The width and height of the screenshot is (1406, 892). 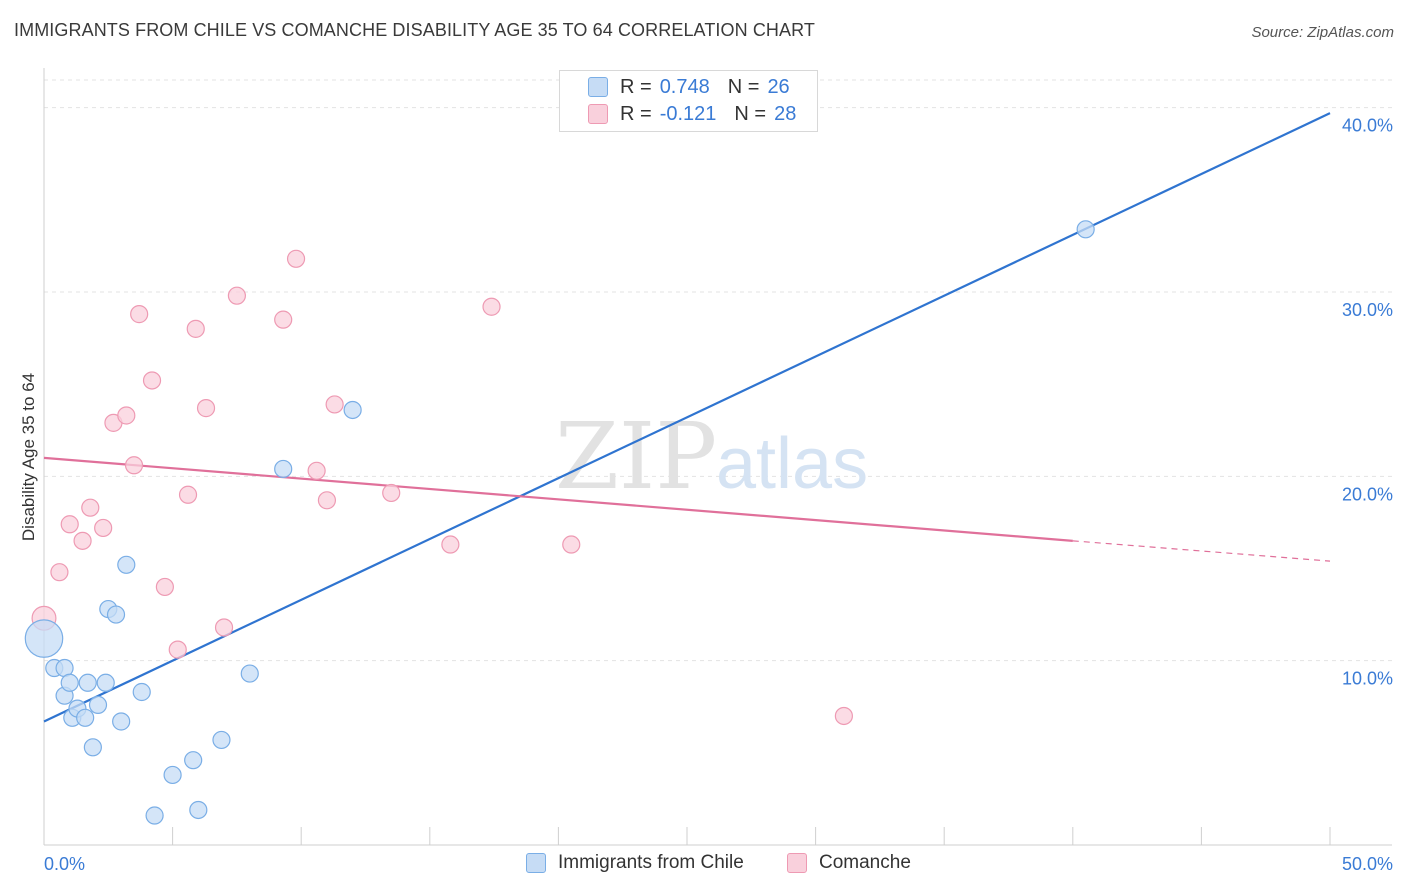 What do you see at coordinates (636, 456) in the screenshot?
I see `watermark-zip: ZIP` at bounding box center [636, 456].